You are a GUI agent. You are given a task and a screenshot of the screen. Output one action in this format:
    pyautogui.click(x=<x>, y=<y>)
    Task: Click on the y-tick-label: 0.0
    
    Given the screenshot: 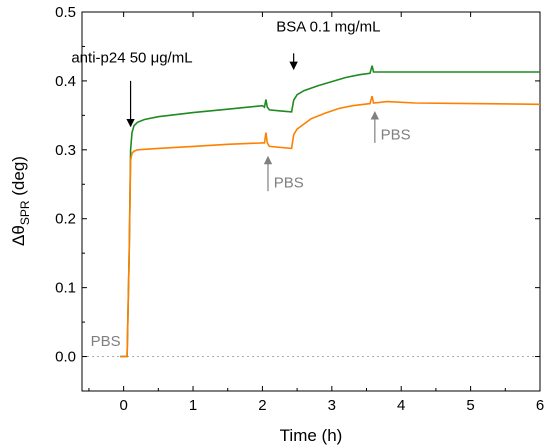 What is the action you would take?
    pyautogui.click(x=65, y=357)
    